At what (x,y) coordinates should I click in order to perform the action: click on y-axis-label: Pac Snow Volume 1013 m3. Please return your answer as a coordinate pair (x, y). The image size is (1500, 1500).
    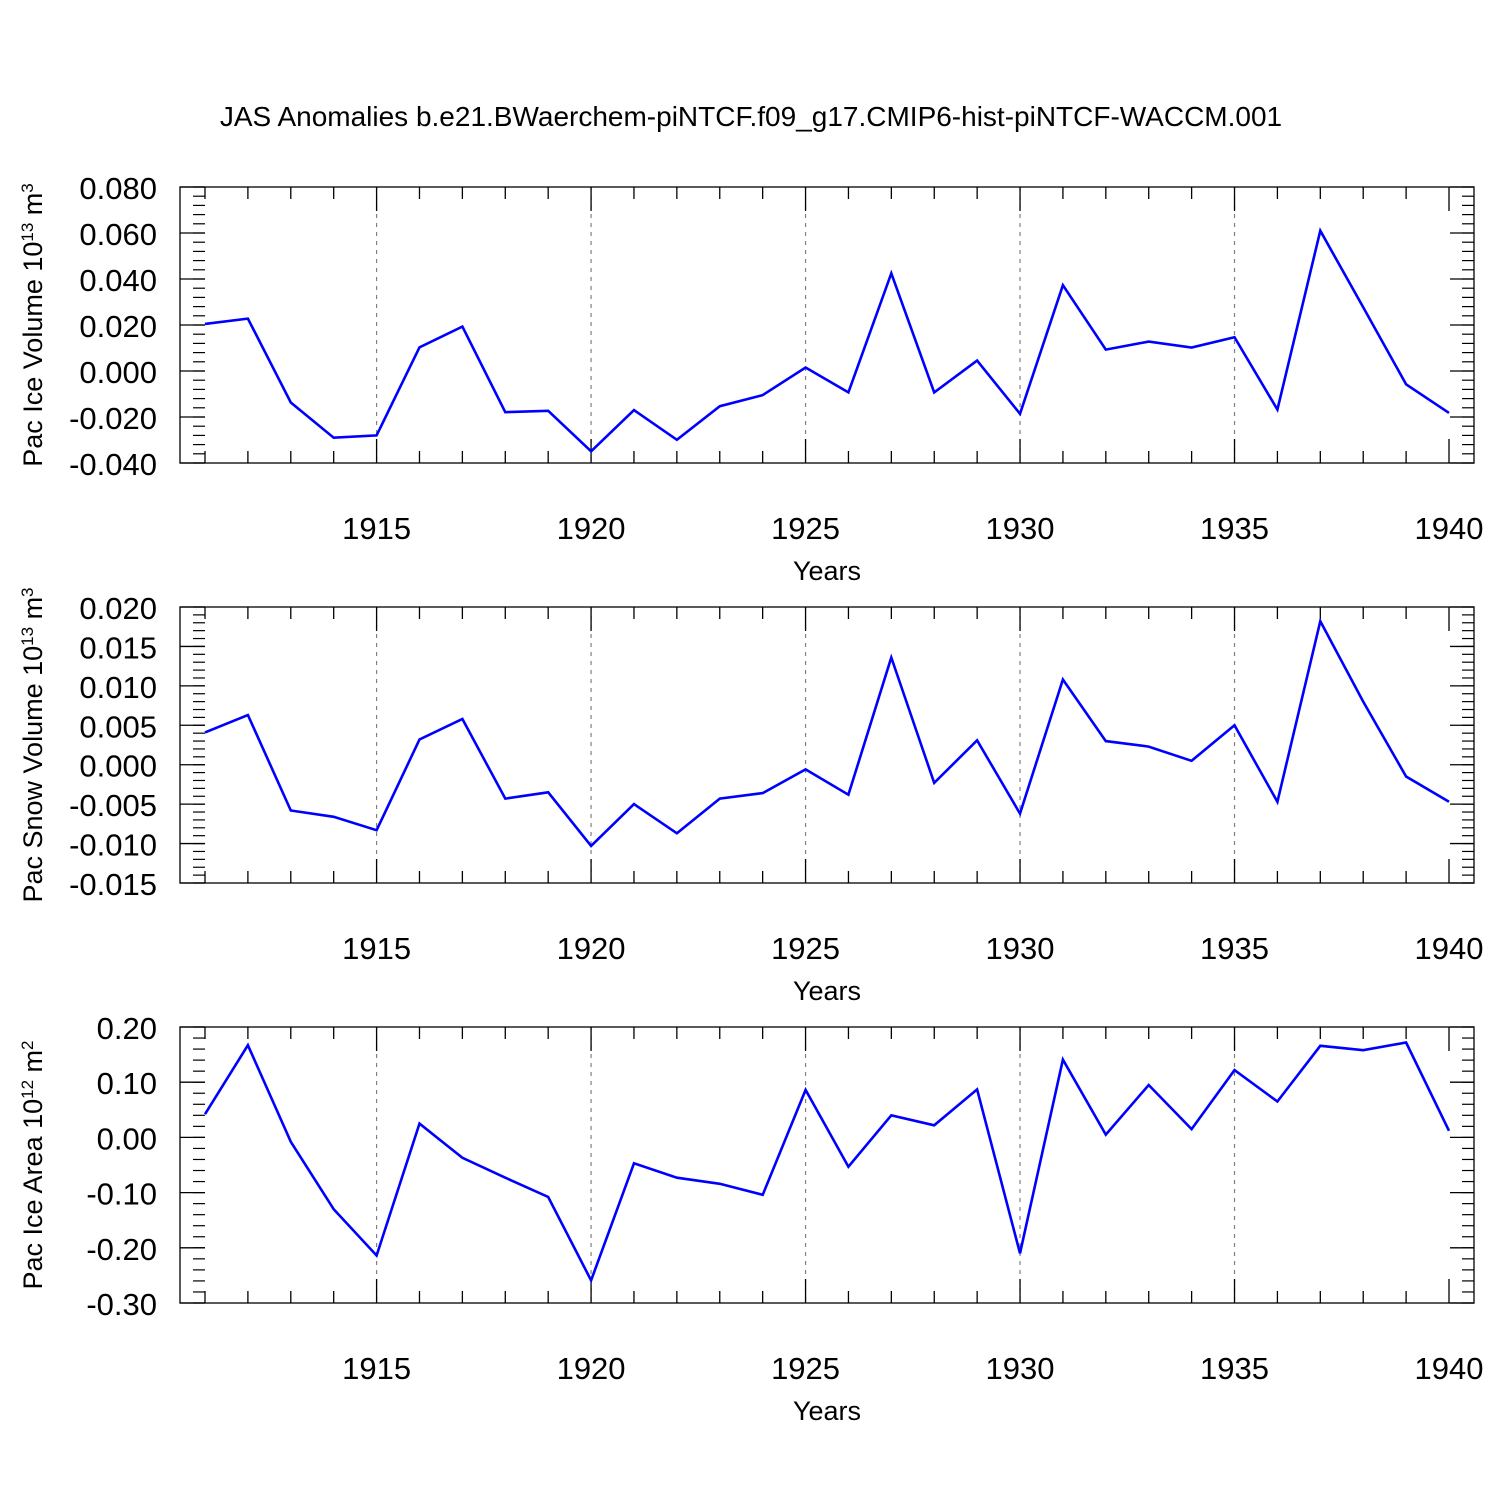
    Looking at the image, I should click on (33, 744).